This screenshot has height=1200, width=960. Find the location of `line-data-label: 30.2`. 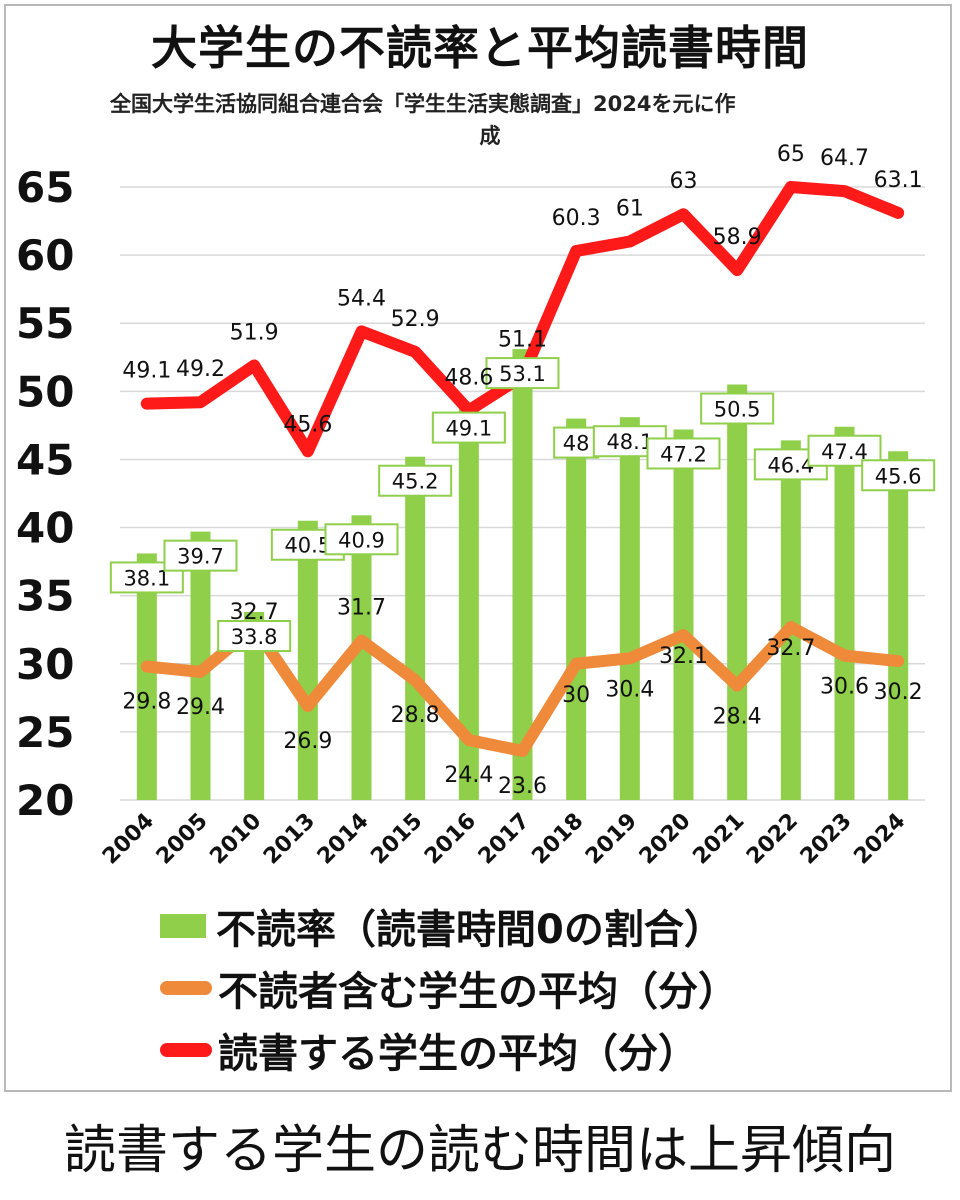

line-data-label: 30.2 is located at coordinates (898, 692).